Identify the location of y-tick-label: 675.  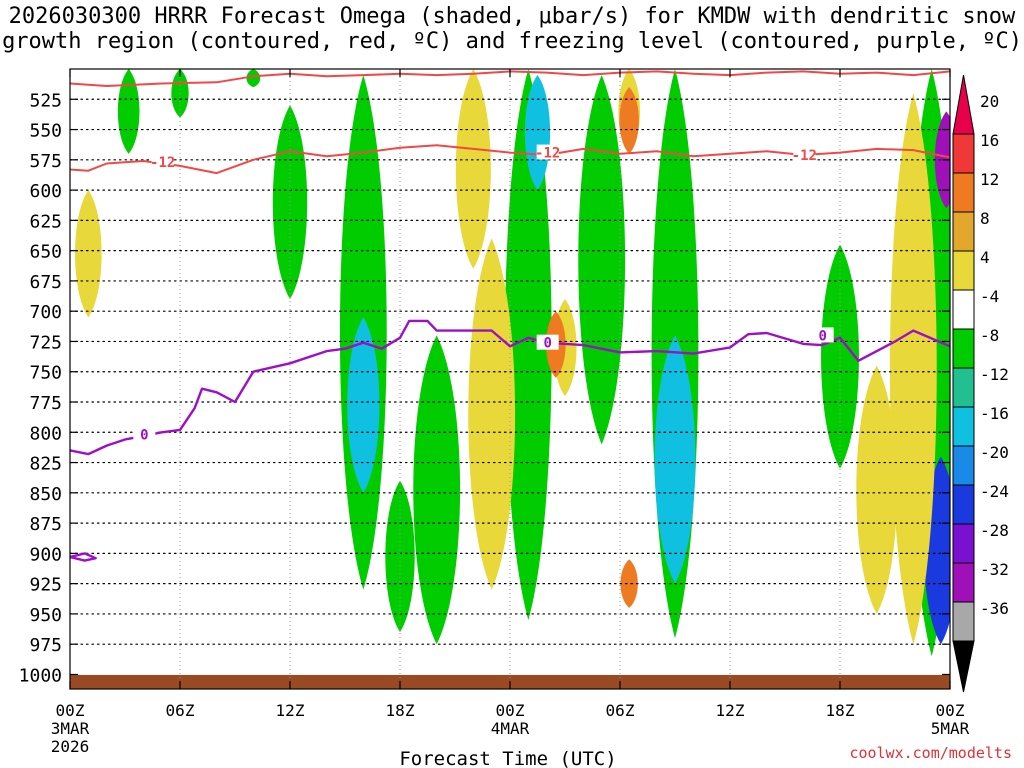
(45, 282).